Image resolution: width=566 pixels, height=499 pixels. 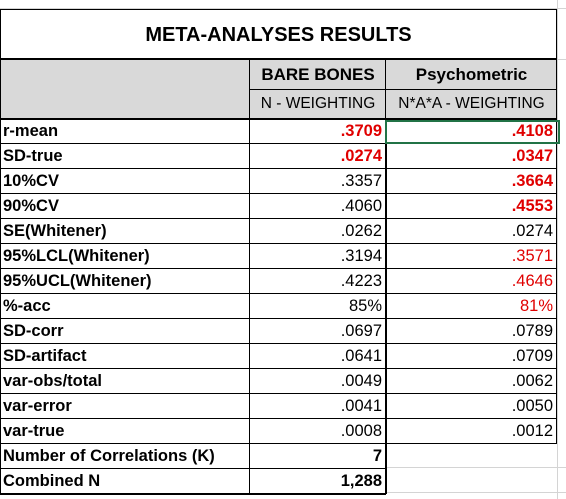 I want to click on bare-bones-value: .0041, so click(x=361, y=406).